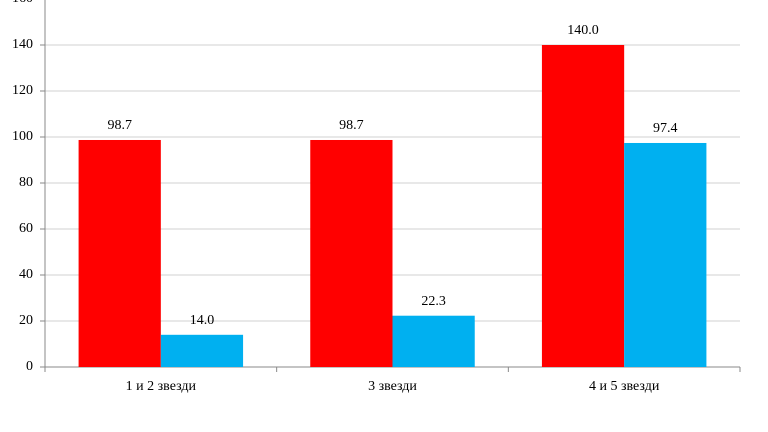 The width and height of the screenshot is (768, 432). I want to click on value-label: 22.3, so click(433, 301).